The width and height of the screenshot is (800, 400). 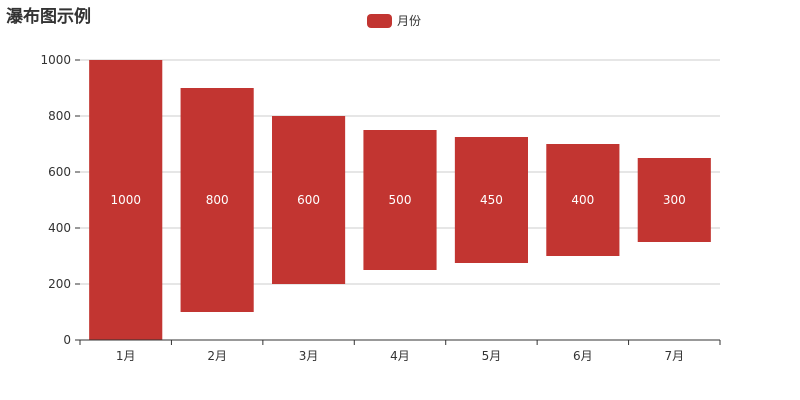 What do you see at coordinates (409, 21) in the screenshot?
I see `legend-label: 月份` at bounding box center [409, 21].